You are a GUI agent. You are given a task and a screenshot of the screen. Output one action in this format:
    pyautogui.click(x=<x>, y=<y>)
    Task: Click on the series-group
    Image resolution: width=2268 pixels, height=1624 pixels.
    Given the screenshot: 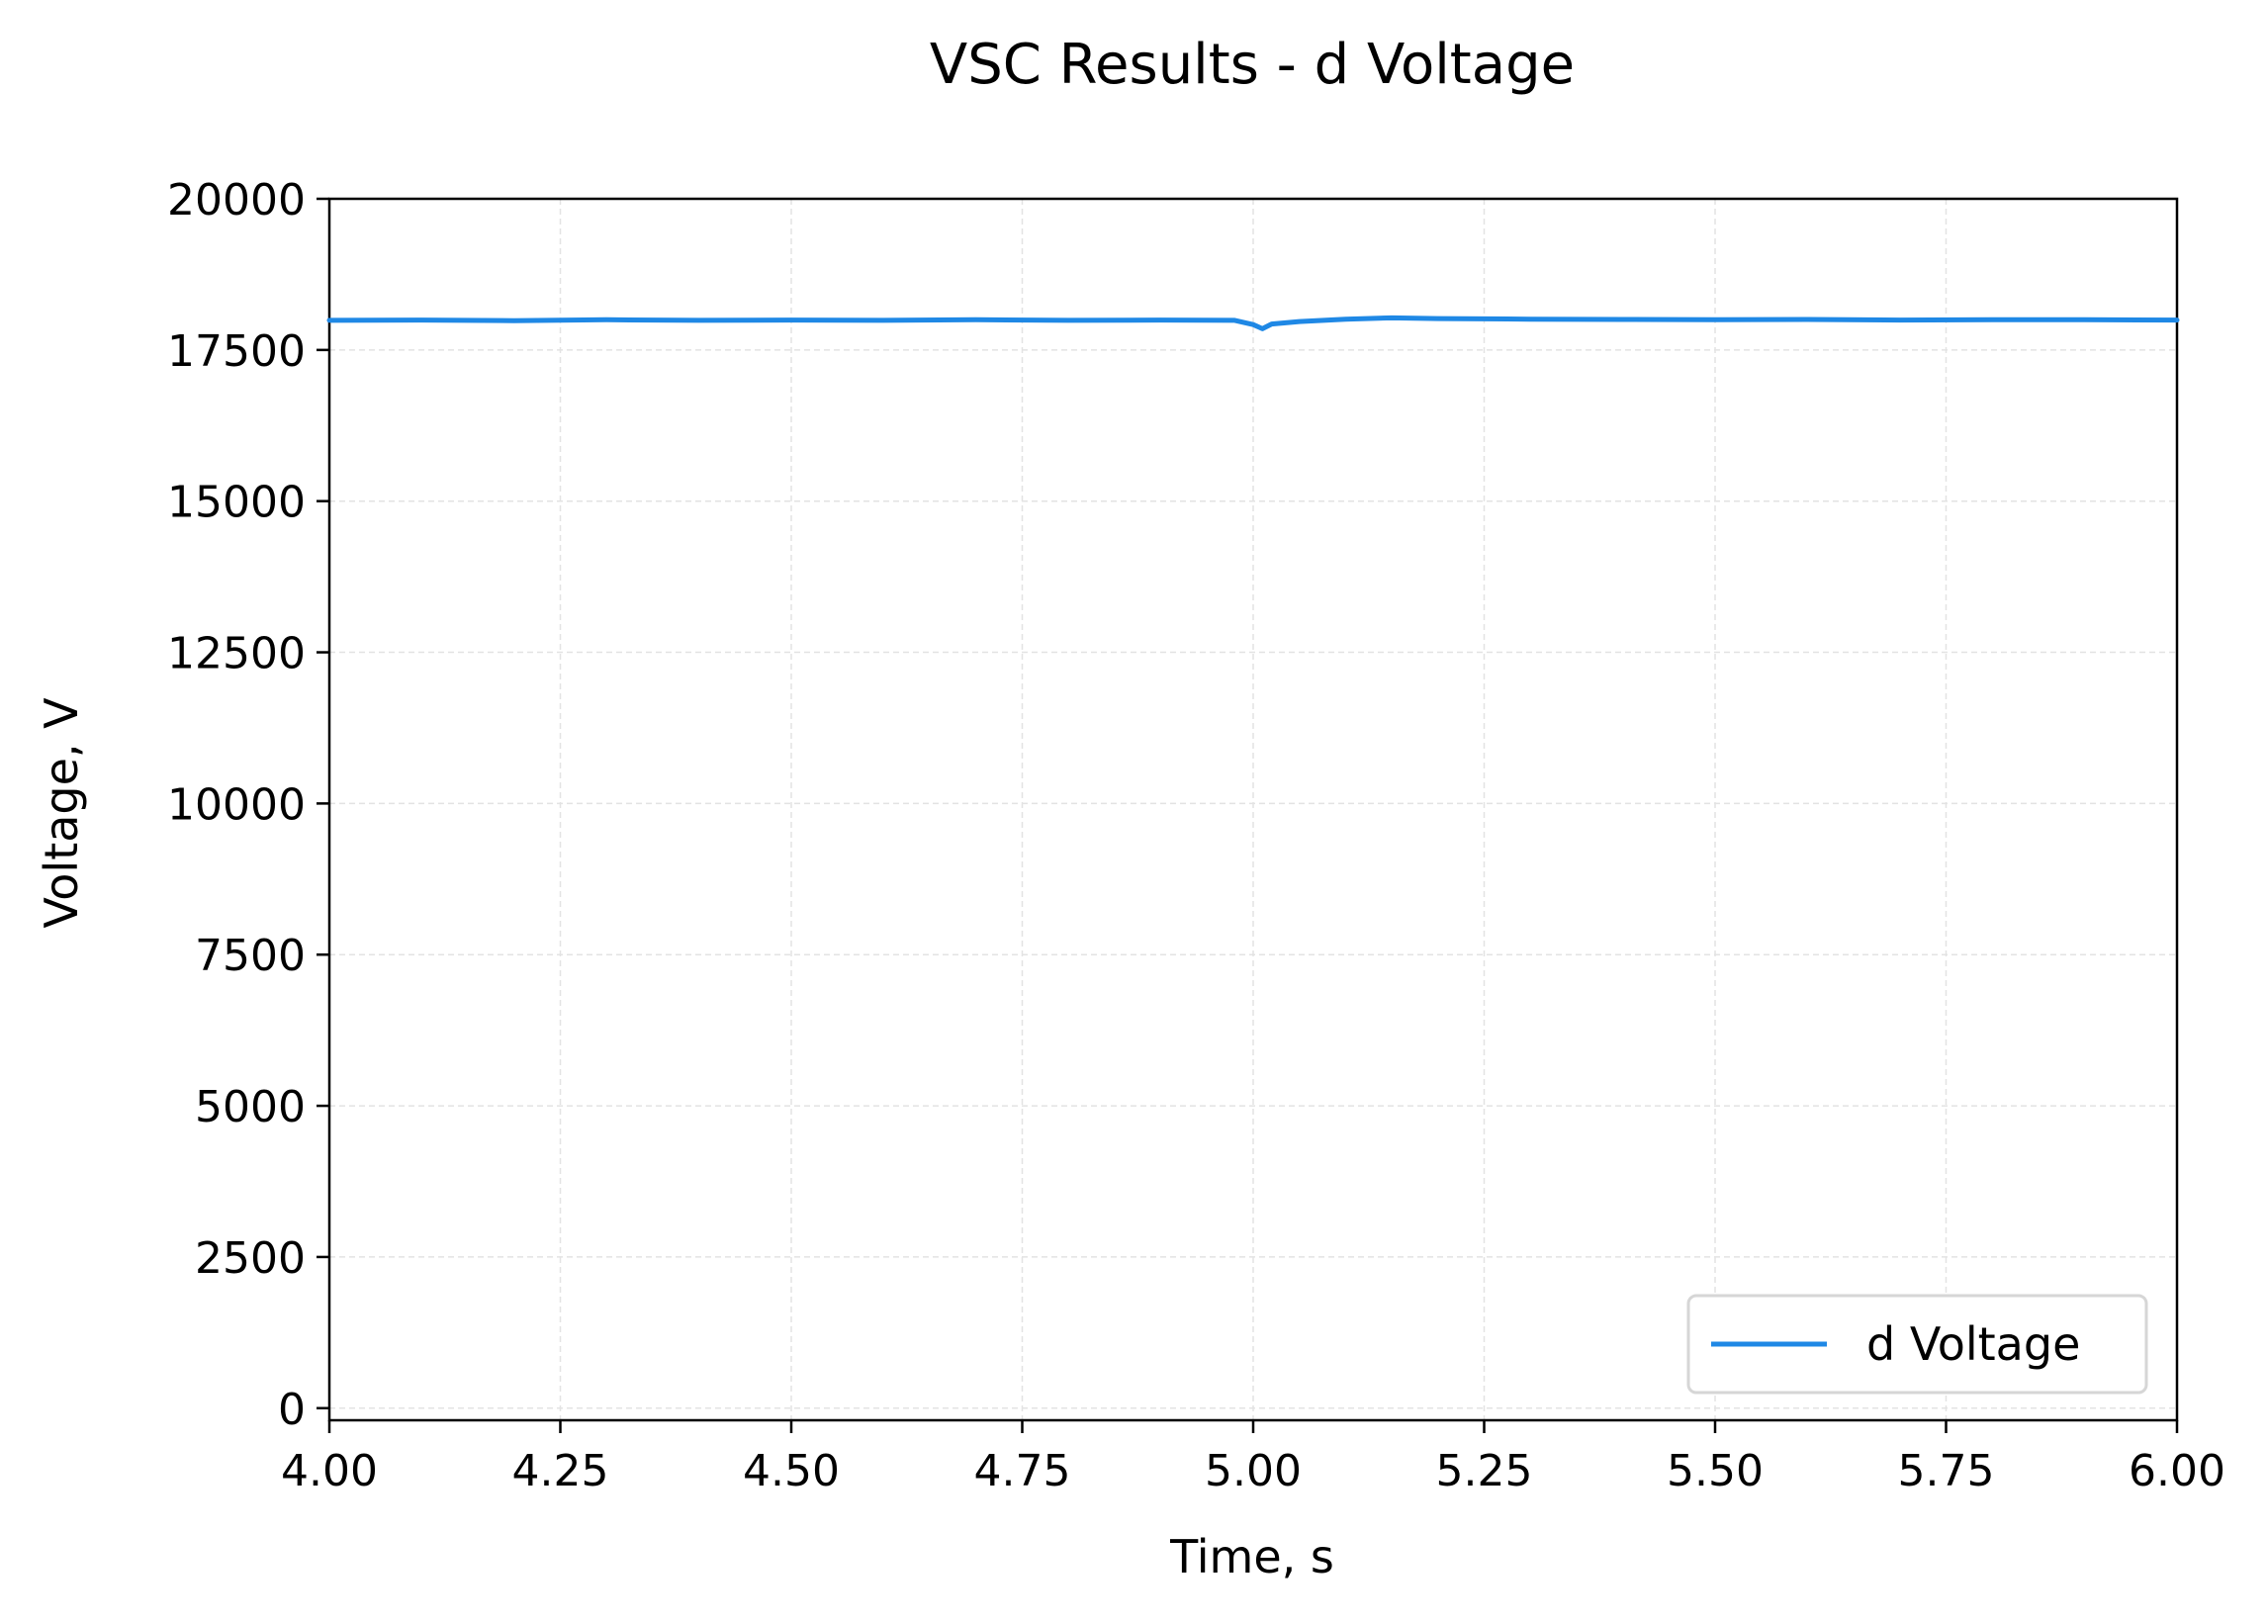 What is the action you would take?
    pyautogui.click(x=1253, y=323)
    